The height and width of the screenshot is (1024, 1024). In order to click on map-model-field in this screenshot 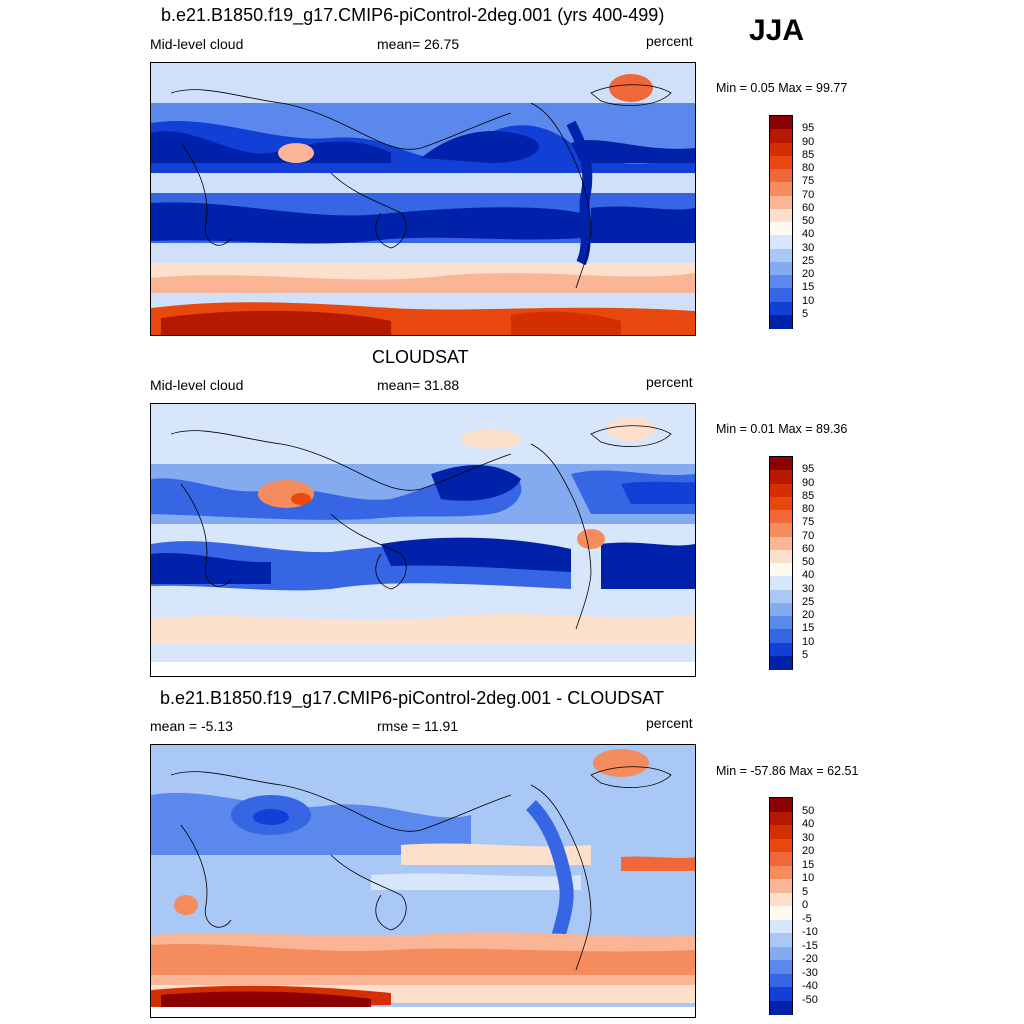, I will do `click(423, 199)`.